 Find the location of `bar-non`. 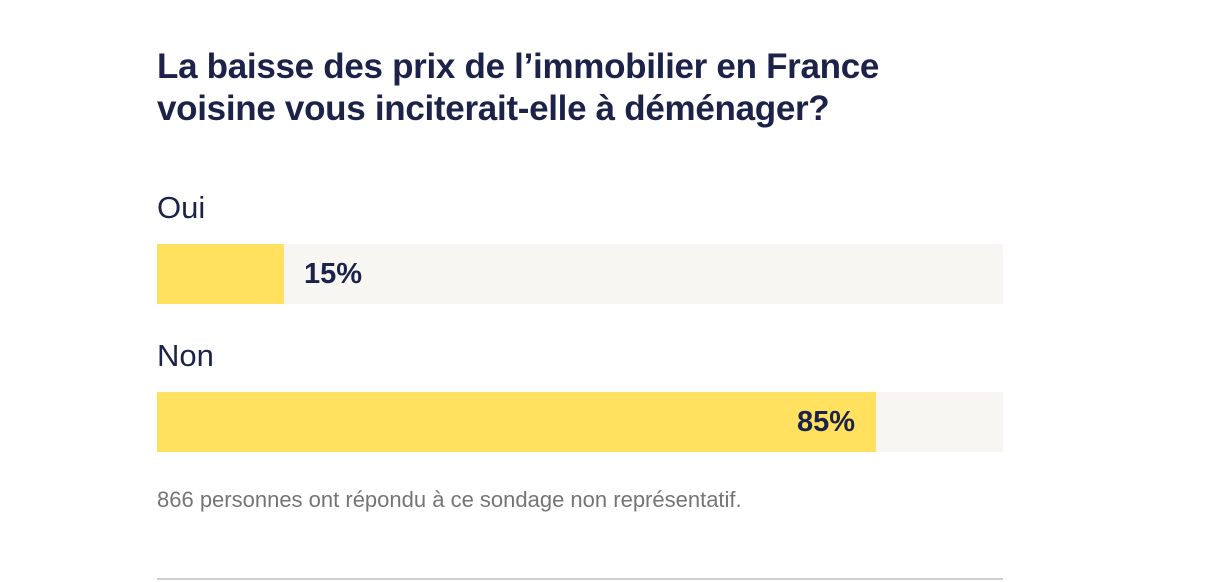

bar-non is located at coordinates (516, 422).